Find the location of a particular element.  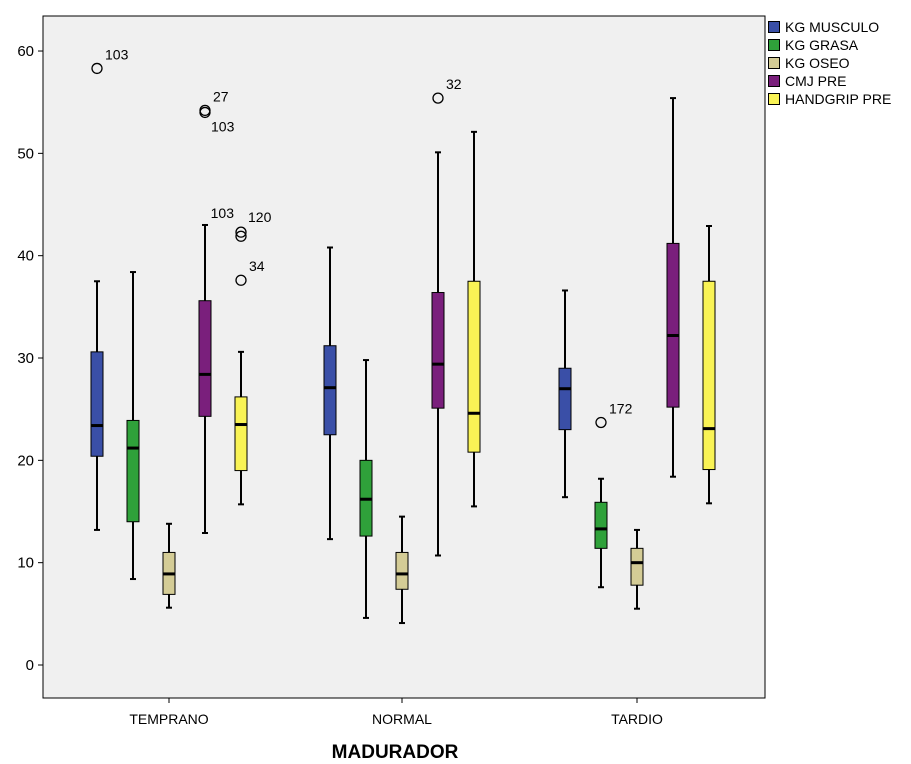

box-group: 27 103 is located at coordinates (216, 311).